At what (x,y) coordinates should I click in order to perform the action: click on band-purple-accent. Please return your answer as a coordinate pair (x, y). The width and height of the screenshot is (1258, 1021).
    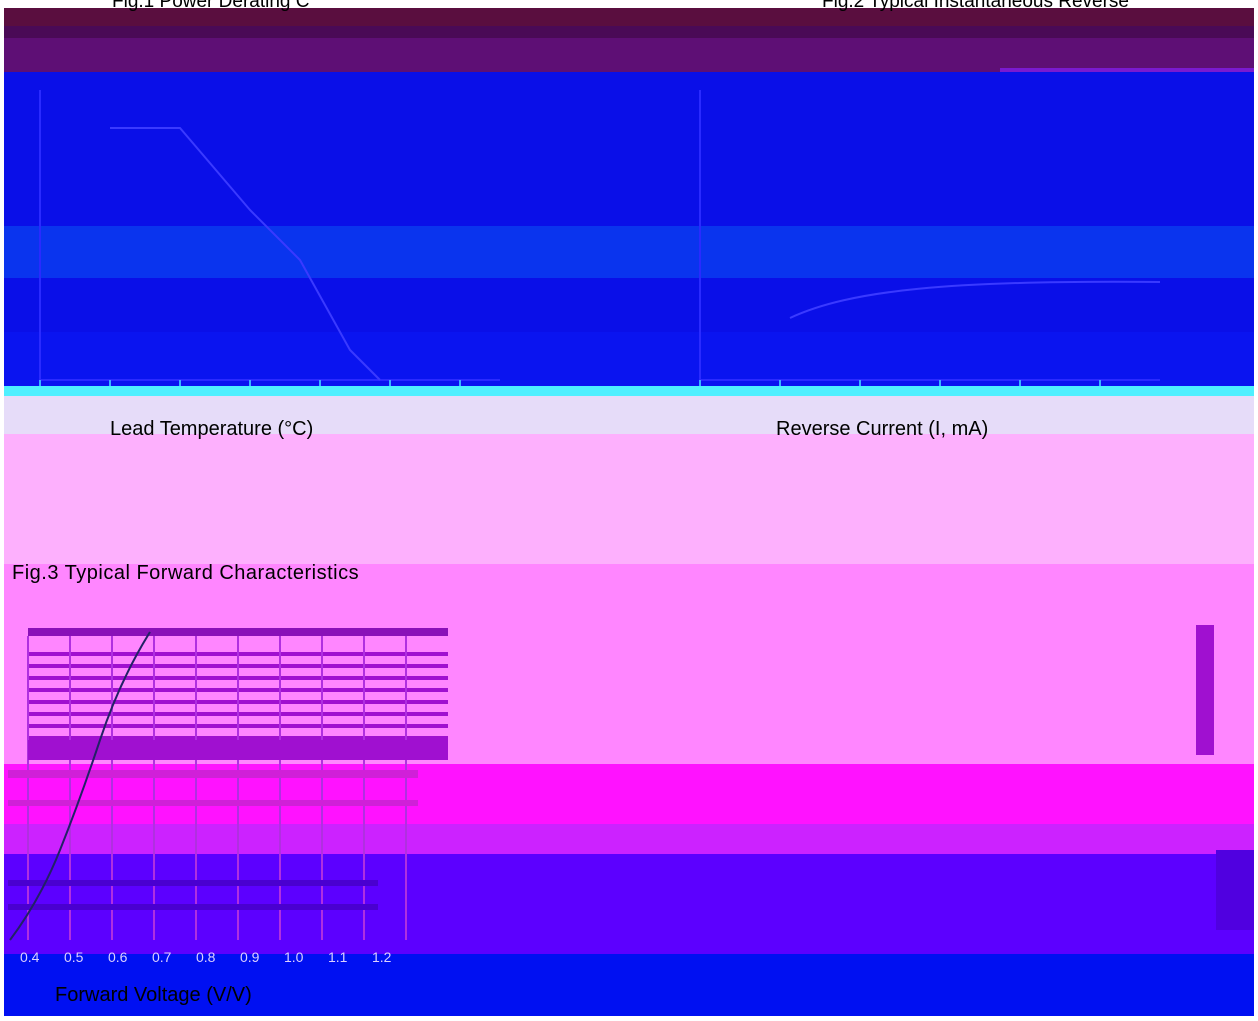
    Looking at the image, I should click on (1127, 71).